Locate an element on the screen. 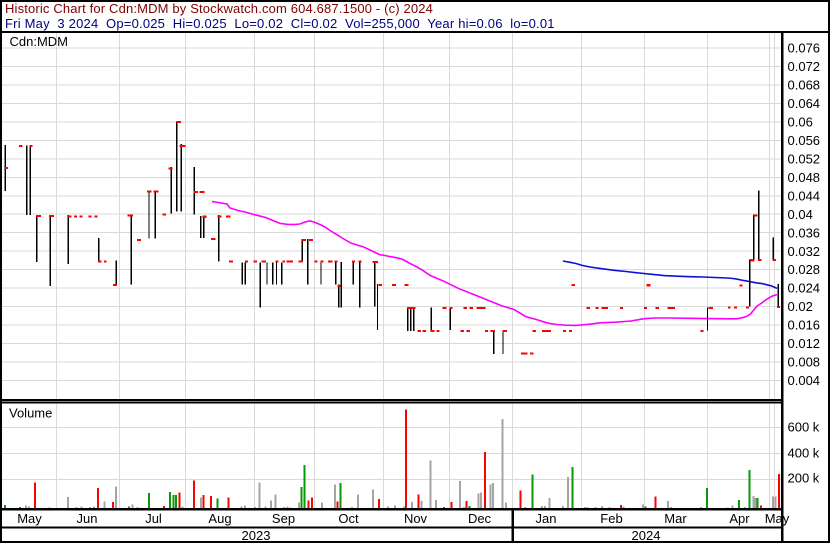 The image size is (830, 543). svg-text: 0.04 is located at coordinates (800, 214).